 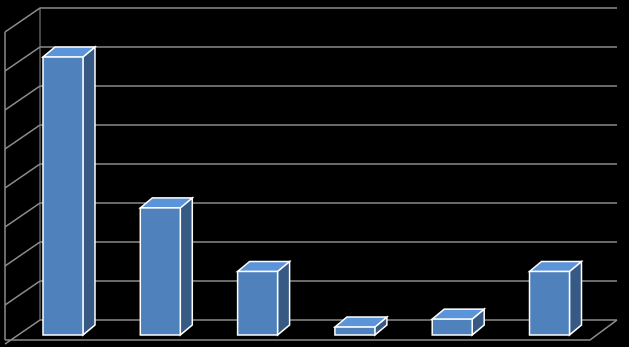 I want to click on floor-edge, so click(x=311, y=330).